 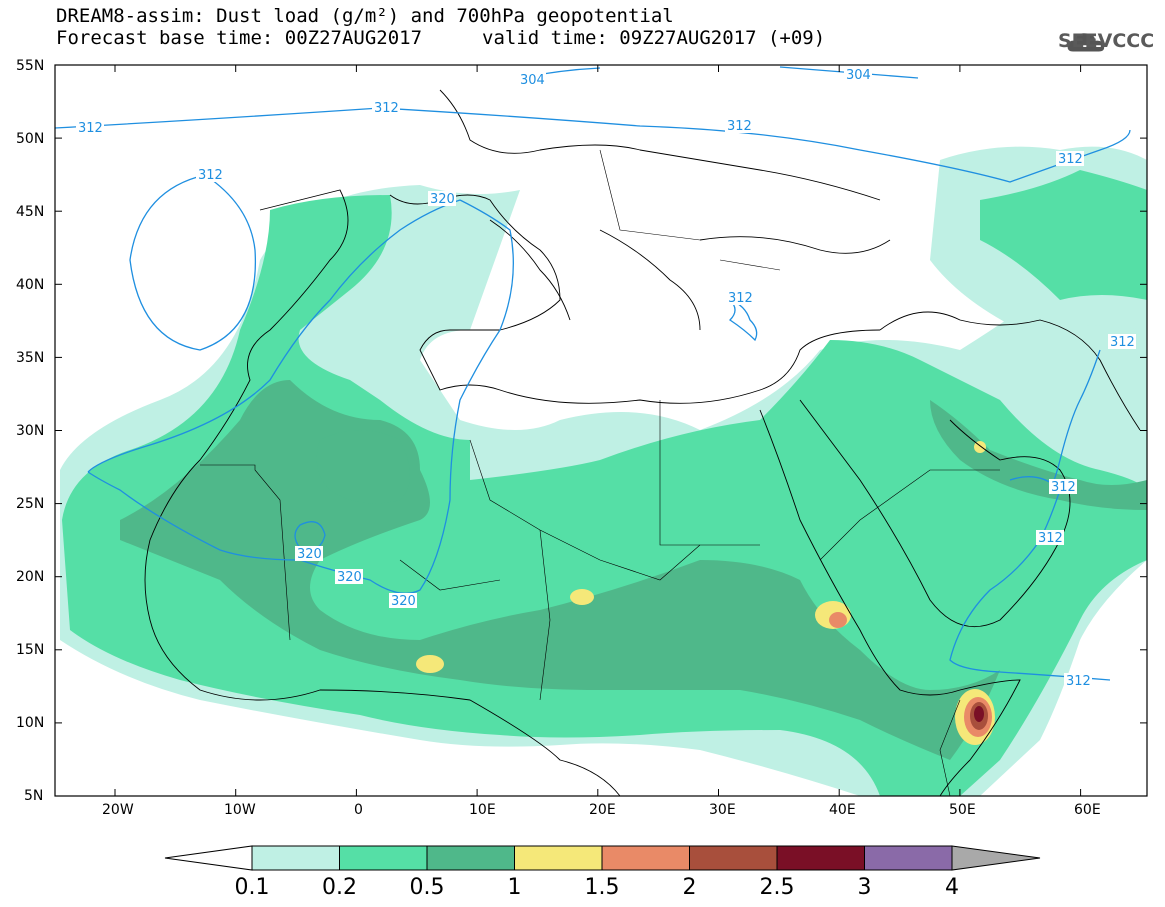 What do you see at coordinates (30, 285) in the screenshot?
I see `lat-label: 40N` at bounding box center [30, 285].